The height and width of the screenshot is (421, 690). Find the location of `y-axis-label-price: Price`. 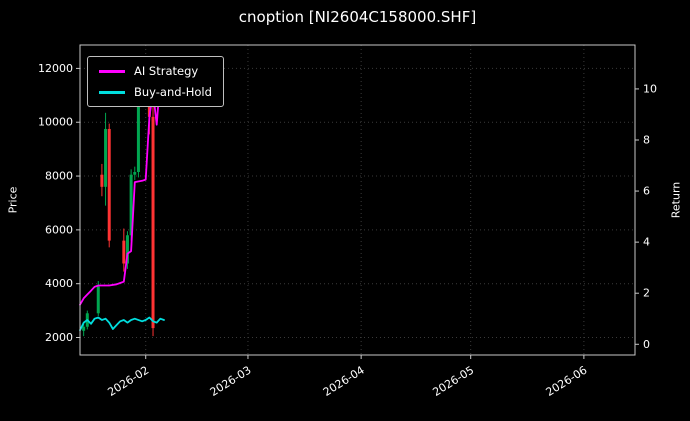

y-axis-label-price: Price is located at coordinates (13, 200).